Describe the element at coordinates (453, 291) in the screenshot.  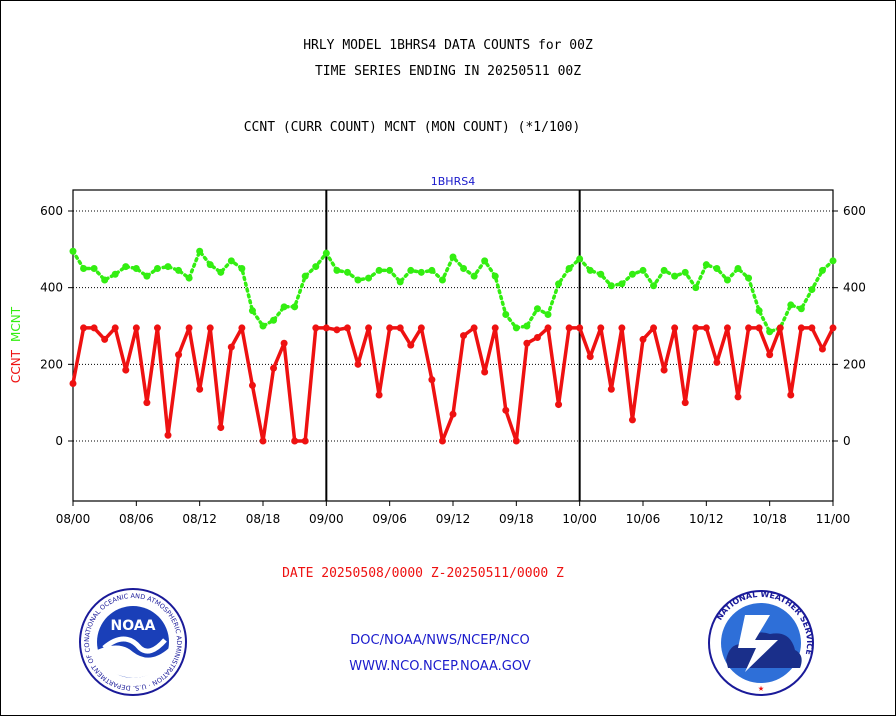
I see `series-line-mcnt` at that location.